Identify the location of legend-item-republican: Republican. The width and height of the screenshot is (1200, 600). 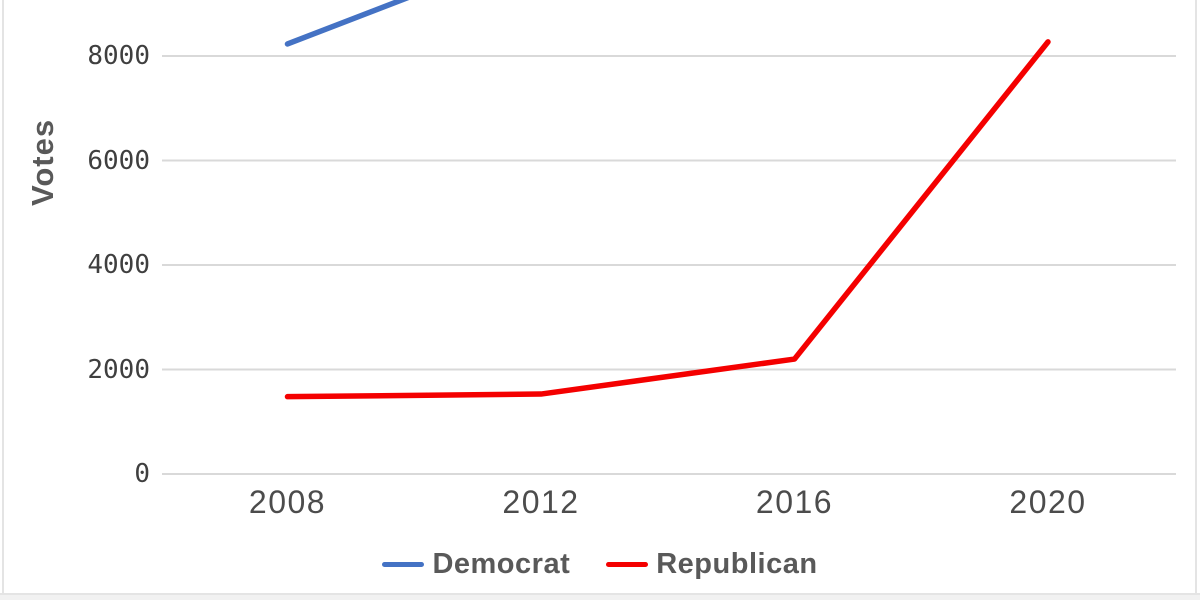
(711, 564).